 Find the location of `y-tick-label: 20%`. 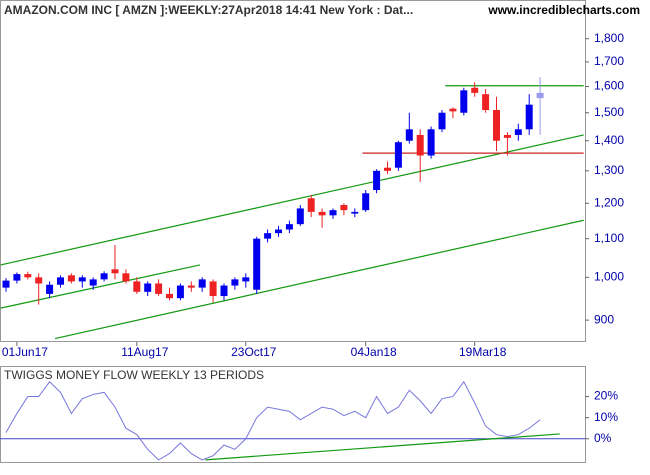

y-tick-label: 20% is located at coordinates (606, 396).